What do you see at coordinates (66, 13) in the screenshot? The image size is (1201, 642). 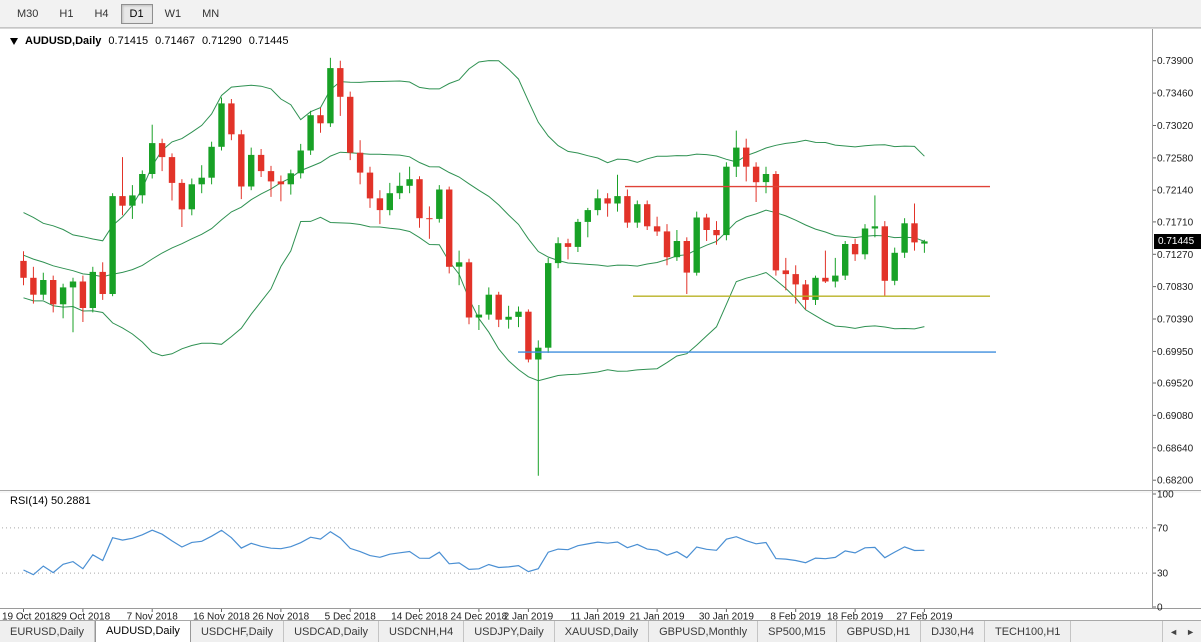 I see `timeframe-button-h1: H1` at bounding box center [66, 13].